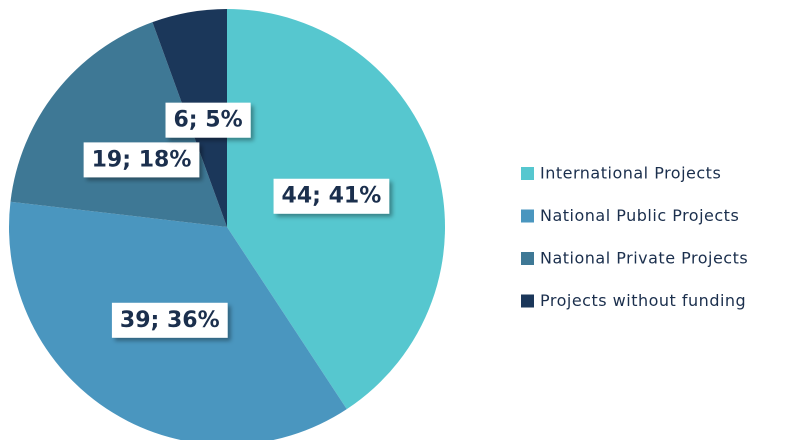  What do you see at coordinates (643, 300) in the screenshot?
I see `legend-label: Projects without funding` at bounding box center [643, 300].